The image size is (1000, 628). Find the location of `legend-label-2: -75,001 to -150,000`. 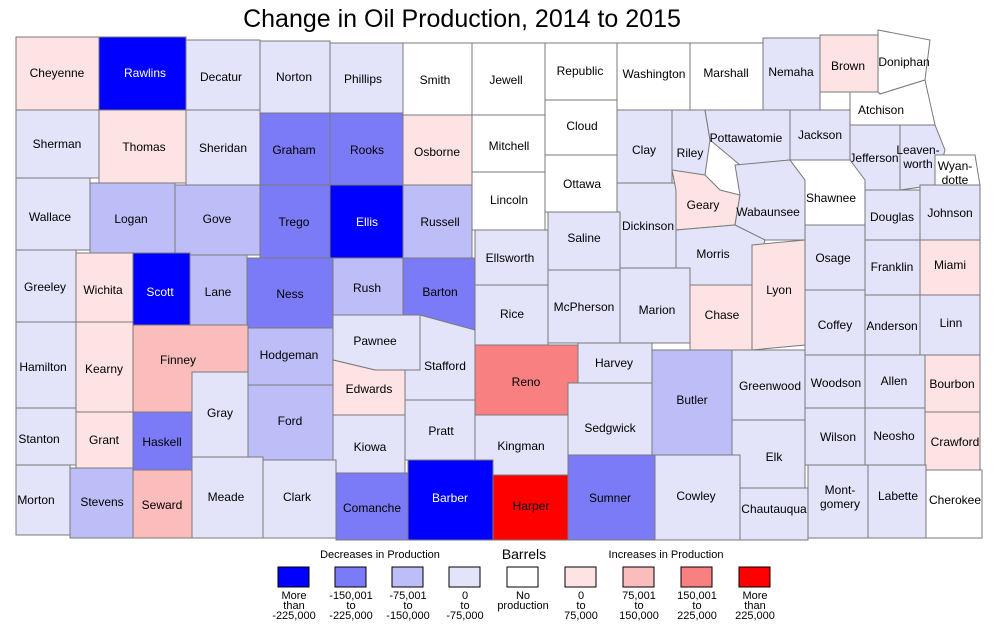

legend-label-2: -75,001 to -150,000 is located at coordinates (407, 606).